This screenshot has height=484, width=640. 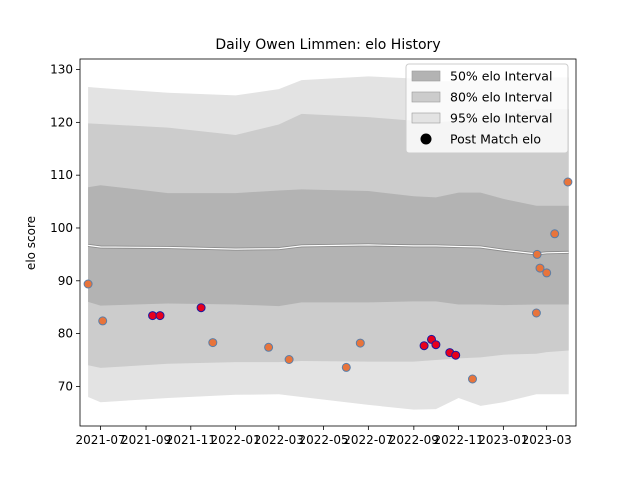 What do you see at coordinates (501, 76) in the screenshot?
I see `legend-label: 50% elo Interval` at bounding box center [501, 76].